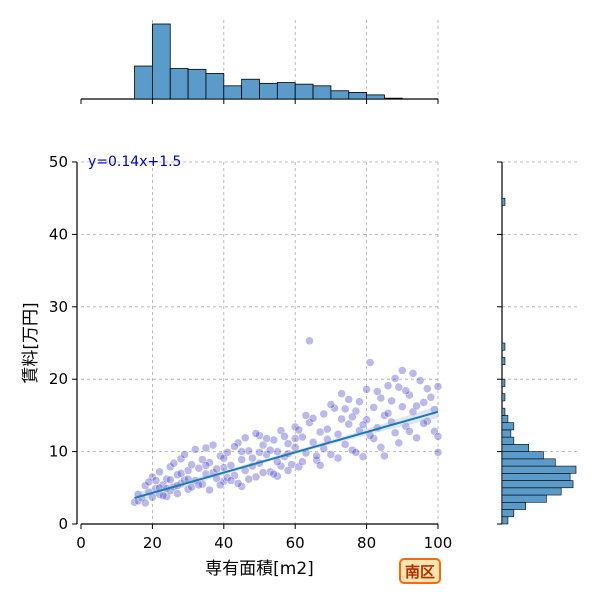 Image resolution: width=600 pixels, height=600 pixels. What do you see at coordinates (538, 343) in the screenshot?
I see `right-histogram` at bounding box center [538, 343].